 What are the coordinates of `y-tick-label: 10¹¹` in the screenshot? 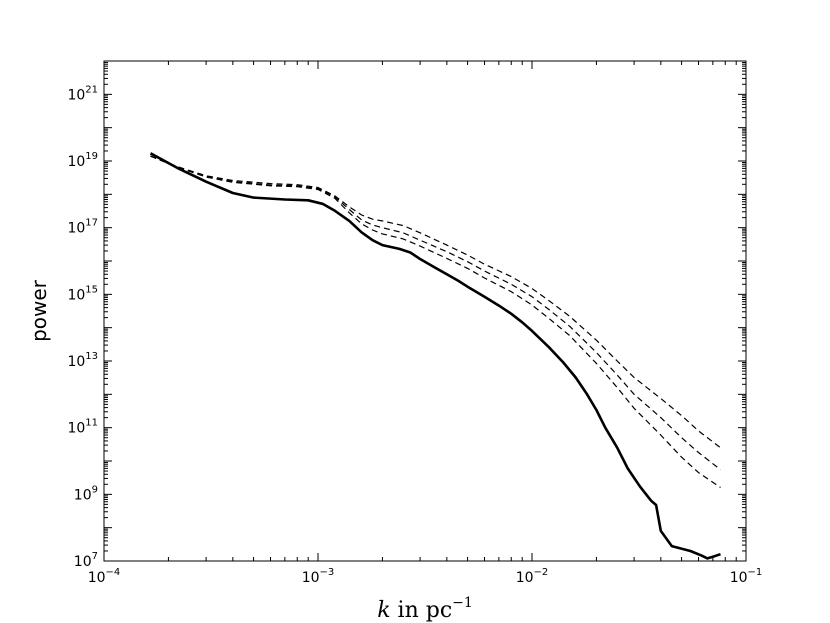 It's located at (82, 427).